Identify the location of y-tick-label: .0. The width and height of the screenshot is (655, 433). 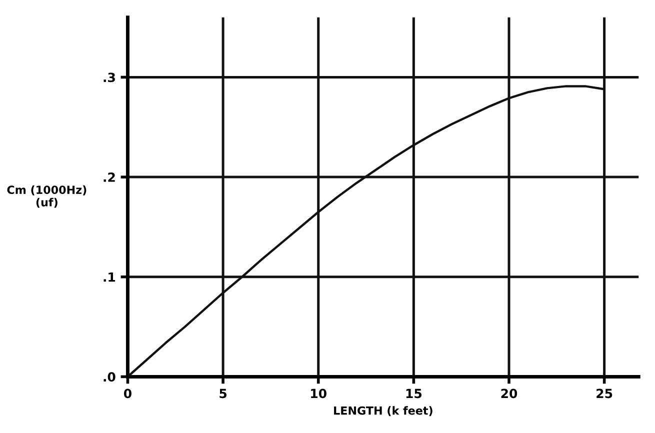
(110, 377).